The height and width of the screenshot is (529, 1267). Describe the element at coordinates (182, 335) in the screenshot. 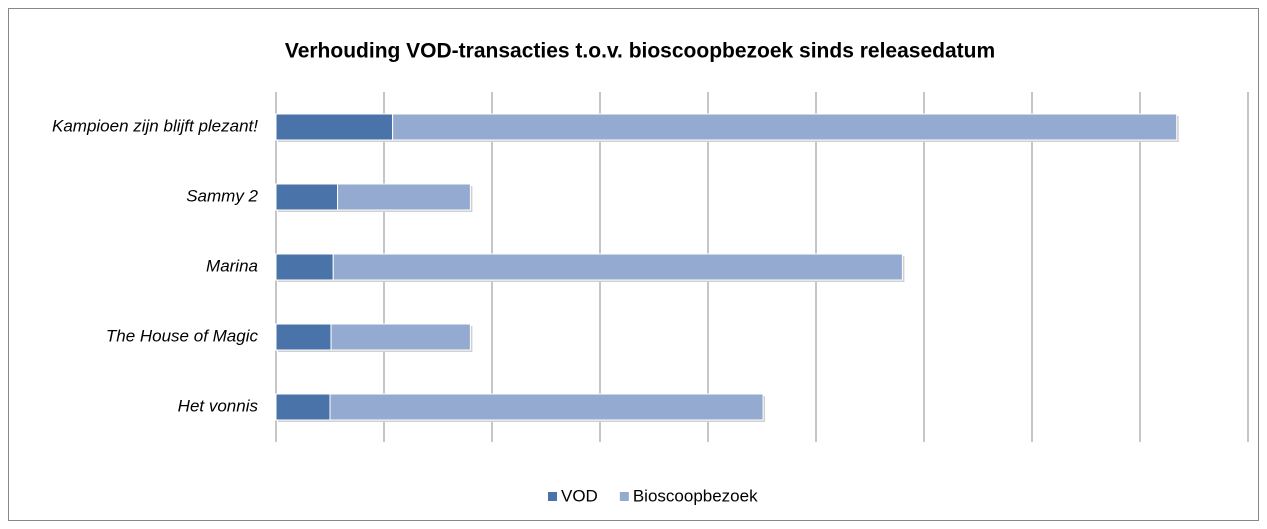

I see `y-tick-label: The House of Magic` at that location.